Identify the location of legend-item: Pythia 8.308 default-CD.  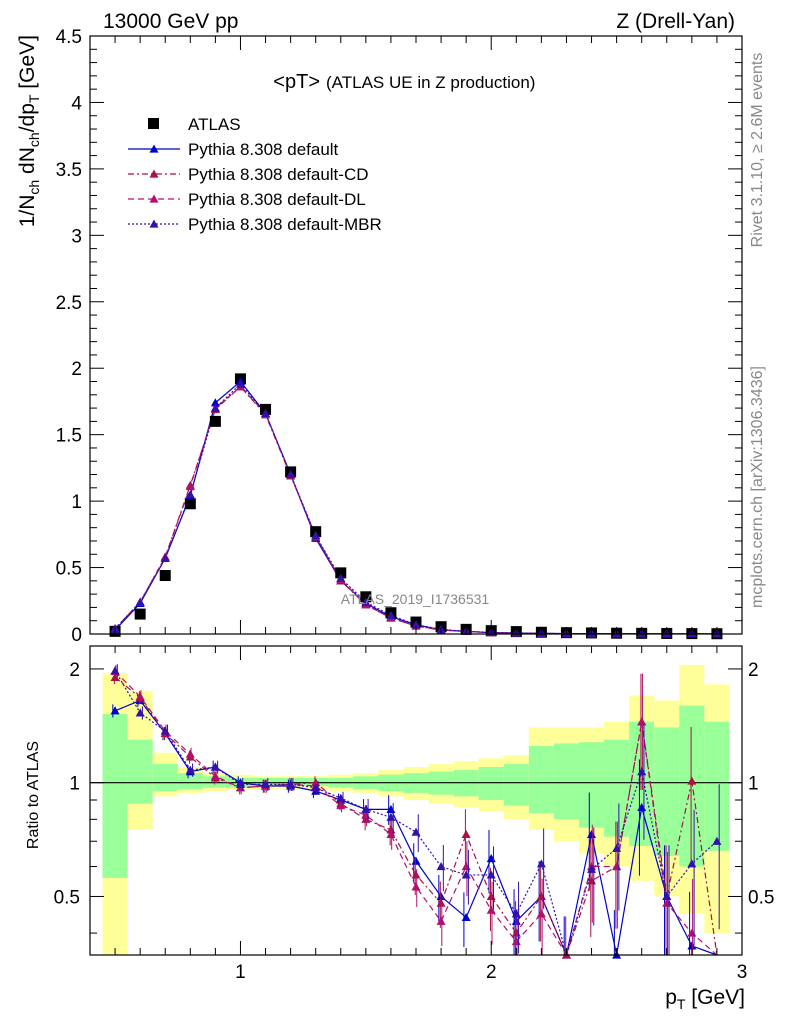
(248, 174).